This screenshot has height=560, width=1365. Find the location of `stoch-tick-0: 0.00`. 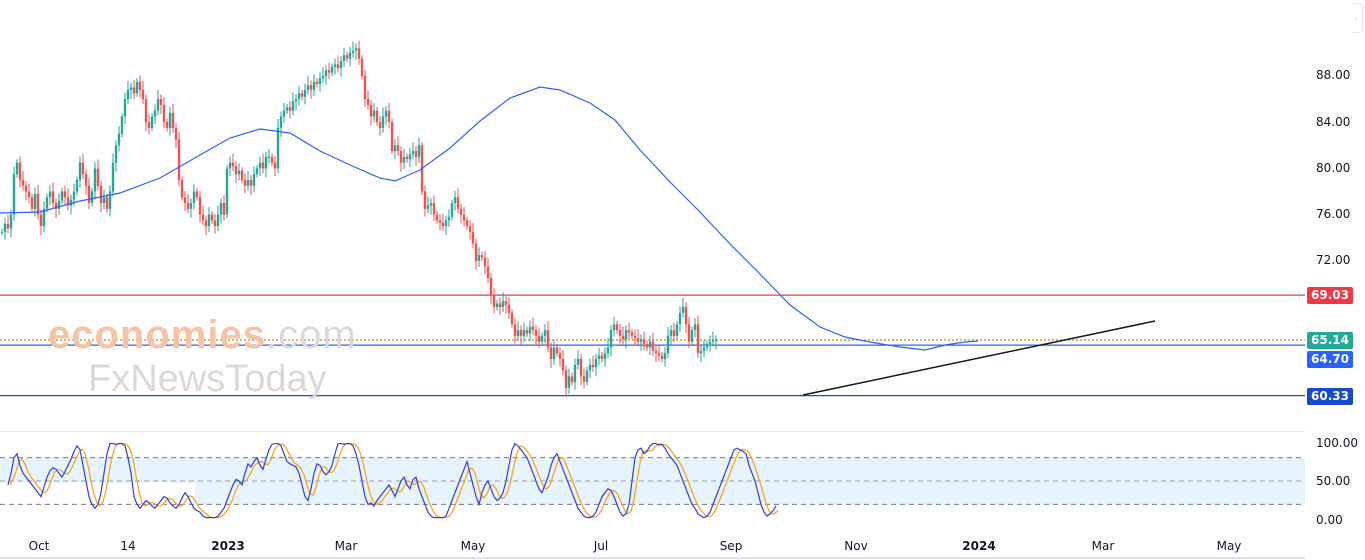

stoch-tick-0: 0.00 is located at coordinates (1329, 520).